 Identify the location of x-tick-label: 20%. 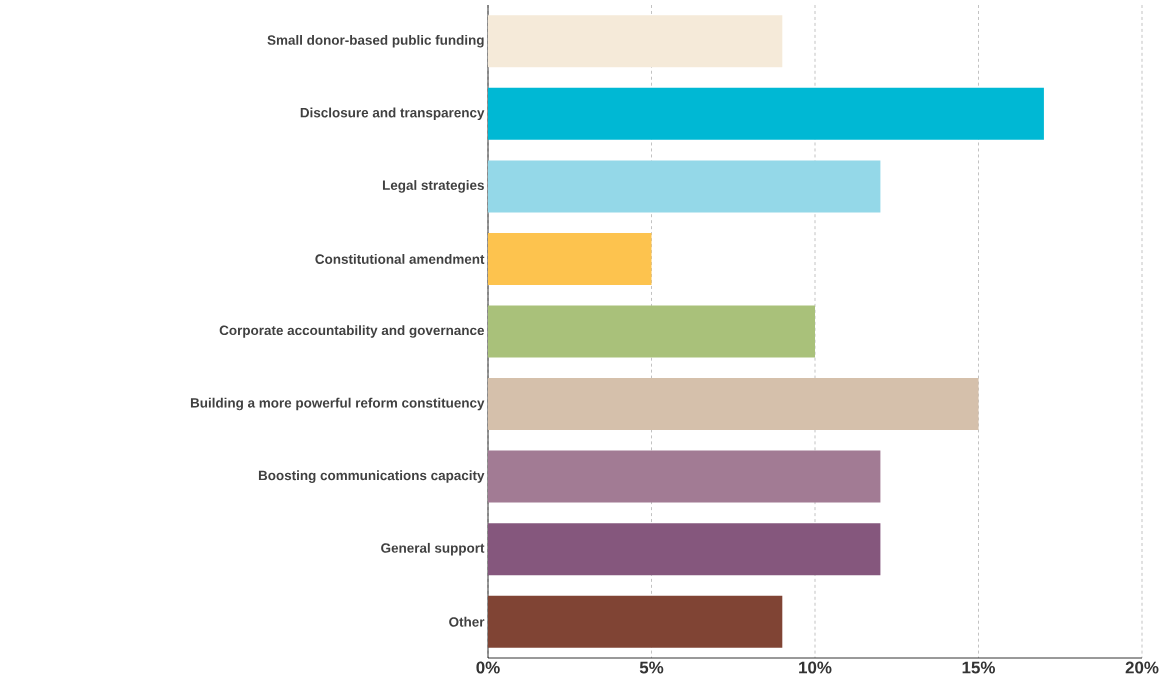
(1142, 667).